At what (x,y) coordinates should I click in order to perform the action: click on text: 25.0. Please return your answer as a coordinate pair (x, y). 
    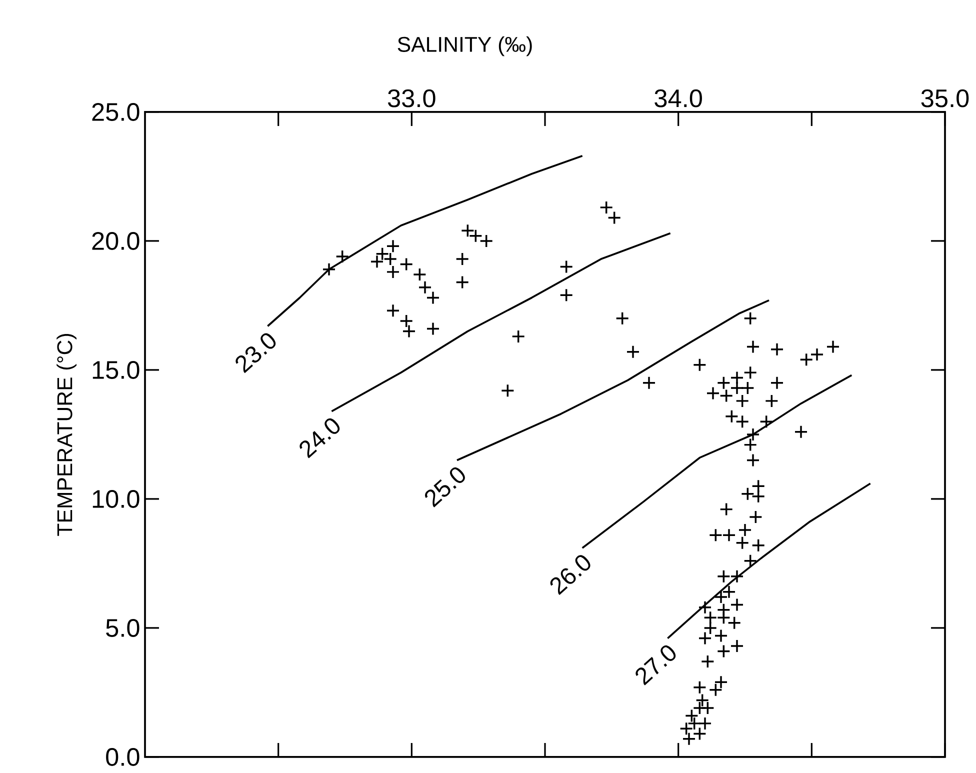
    Looking at the image, I should click on (445, 487).